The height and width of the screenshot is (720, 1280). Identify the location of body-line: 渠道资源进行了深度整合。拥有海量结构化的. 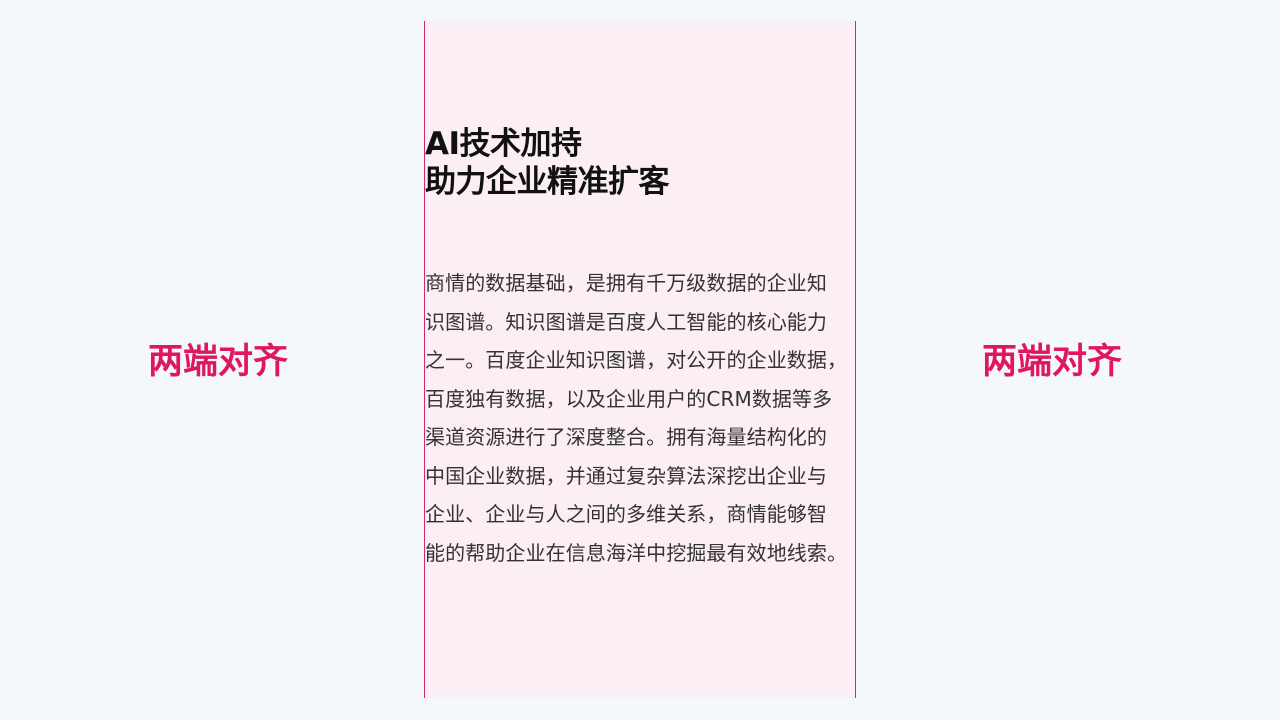
(626, 437).